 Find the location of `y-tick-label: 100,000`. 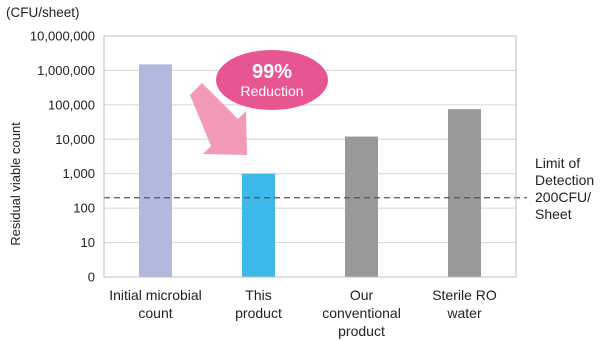

y-tick-label: 100,000 is located at coordinates (71, 104).